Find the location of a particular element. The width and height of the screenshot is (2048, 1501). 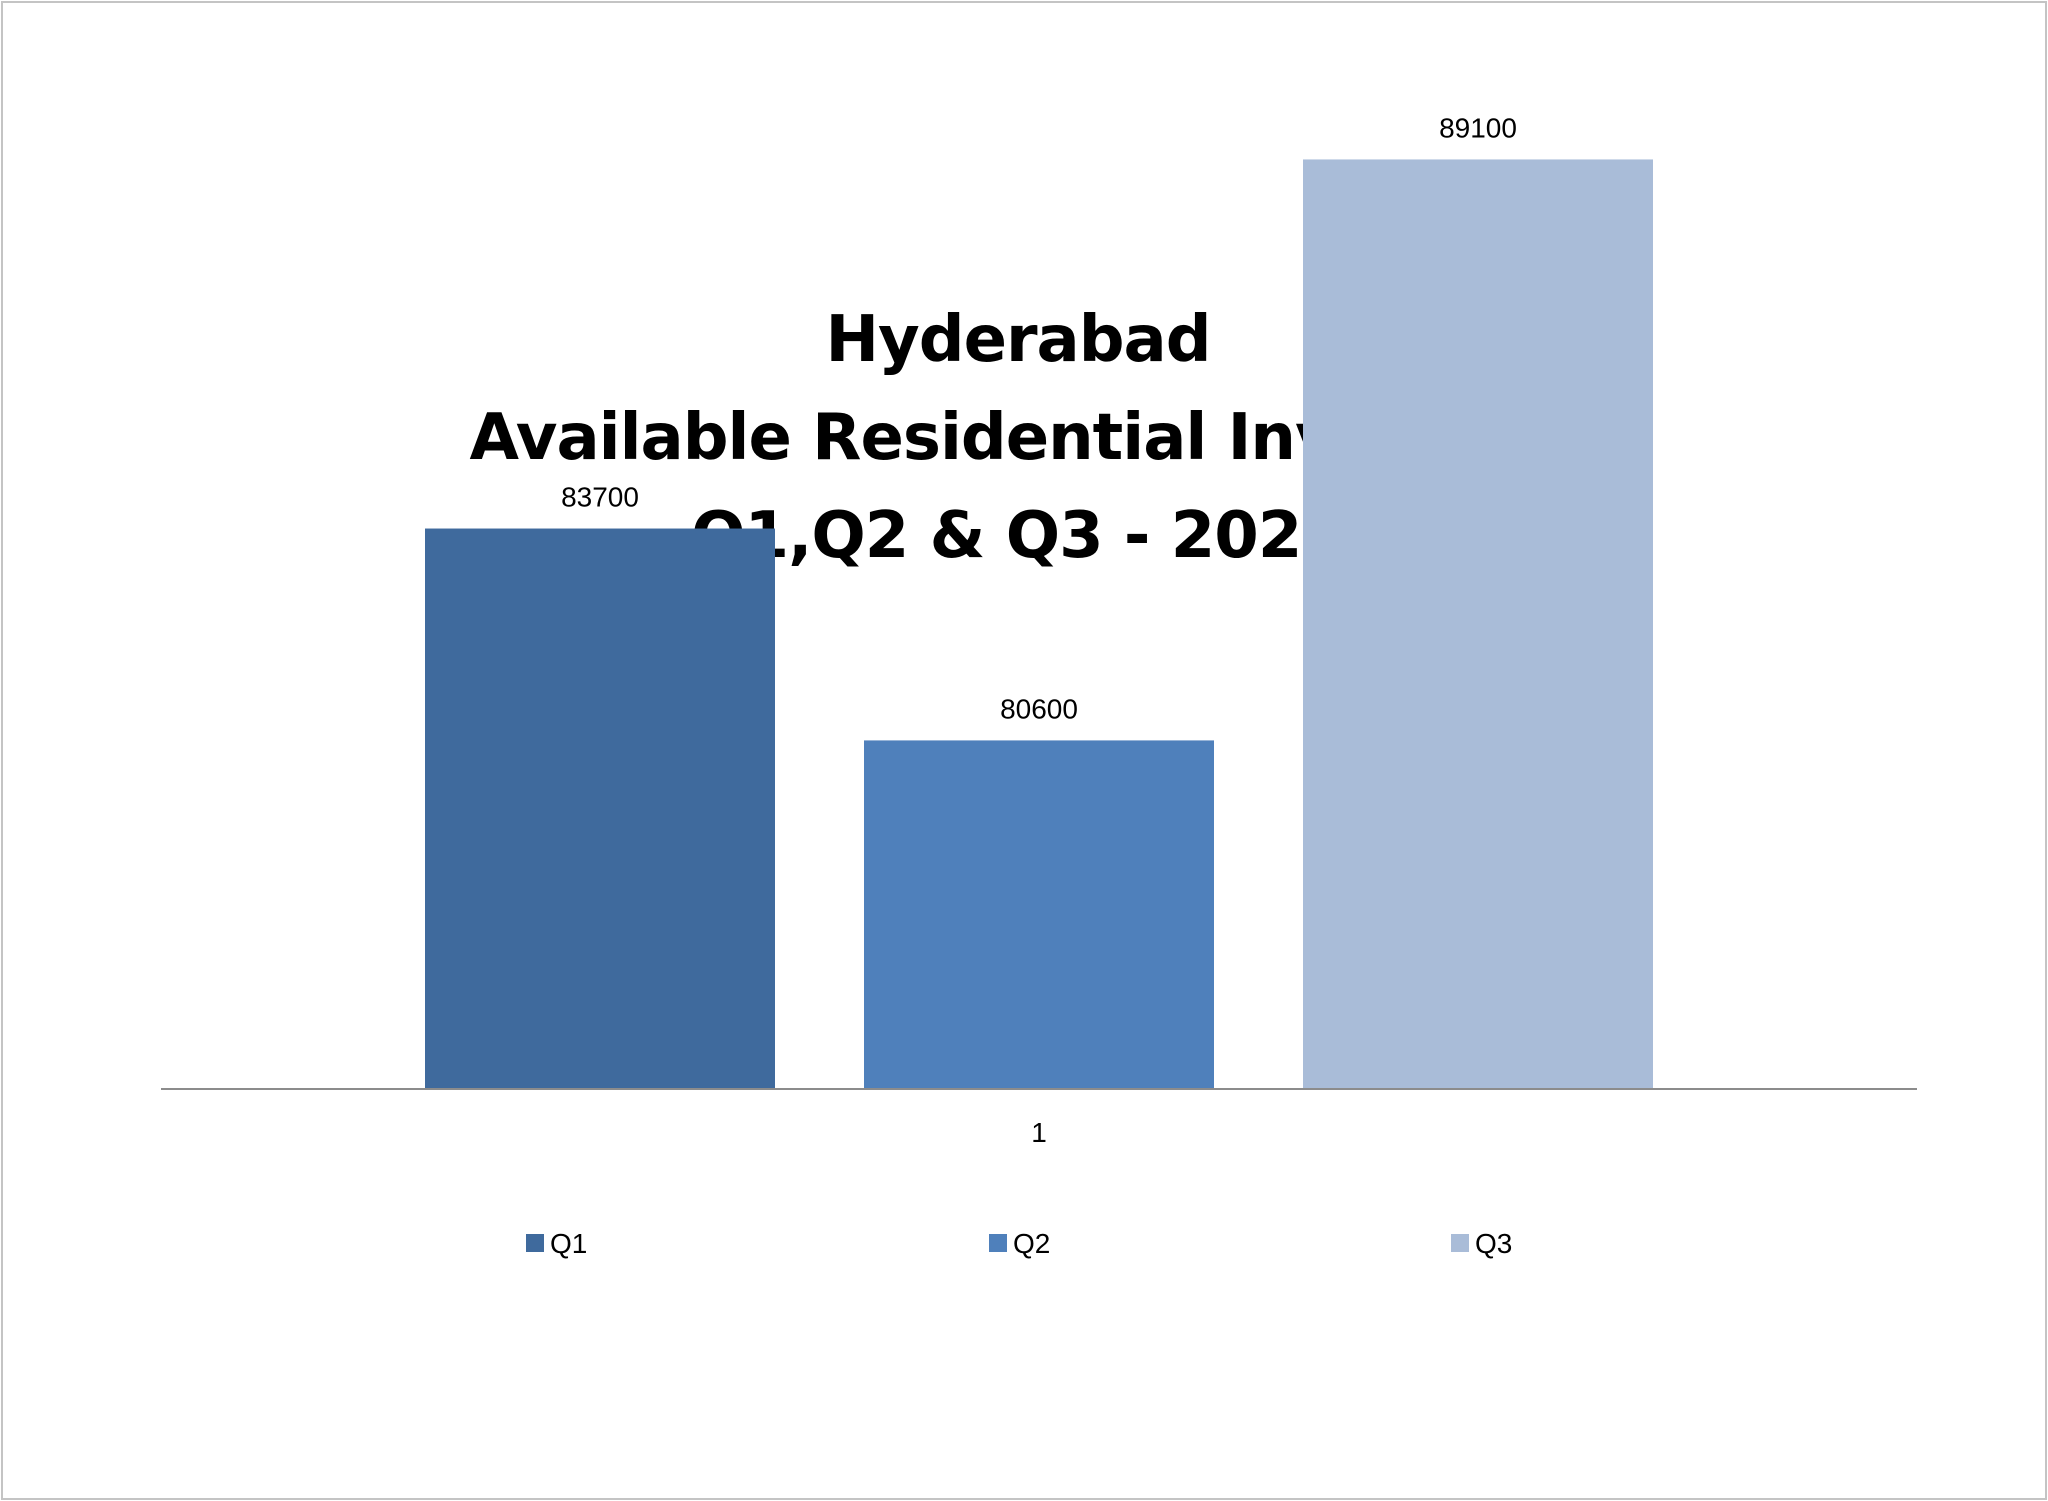

legend-label-q2: Q2 is located at coordinates (1031, 1243).